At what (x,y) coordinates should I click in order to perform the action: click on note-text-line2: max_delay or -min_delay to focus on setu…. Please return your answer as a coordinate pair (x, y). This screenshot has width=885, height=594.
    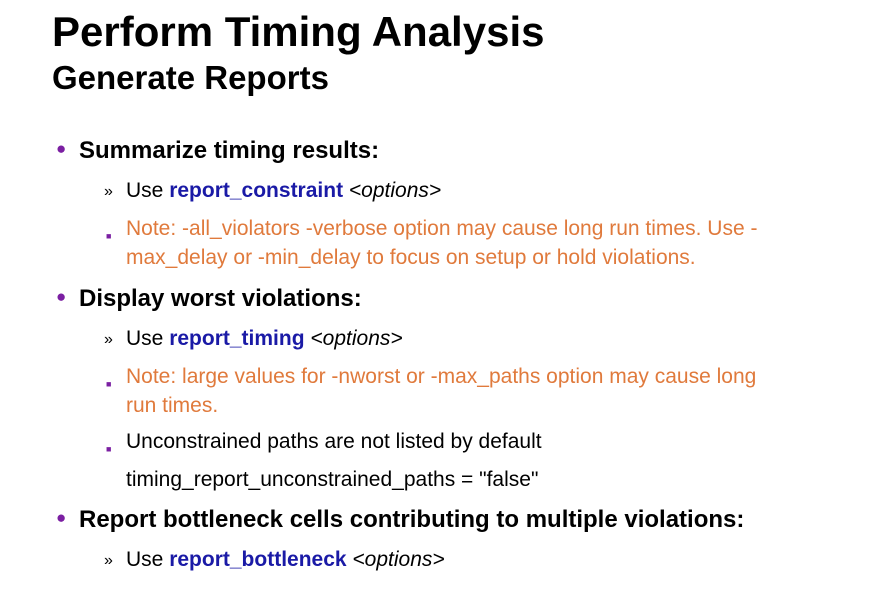
    Looking at the image, I should click on (411, 257).